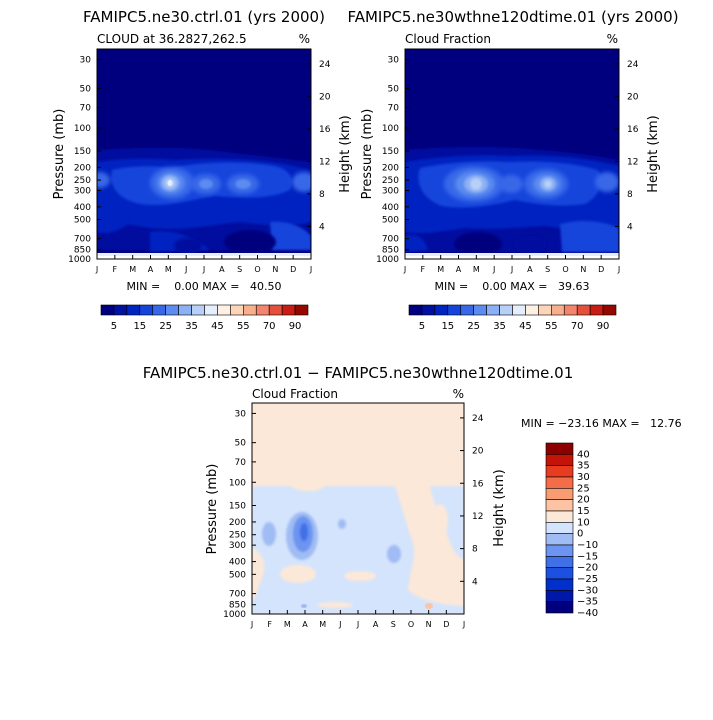 This screenshot has width=713, height=720. Describe the element at coordinates (587, 602) in the screenshot. I see `colorbar-label: −35` at that location.